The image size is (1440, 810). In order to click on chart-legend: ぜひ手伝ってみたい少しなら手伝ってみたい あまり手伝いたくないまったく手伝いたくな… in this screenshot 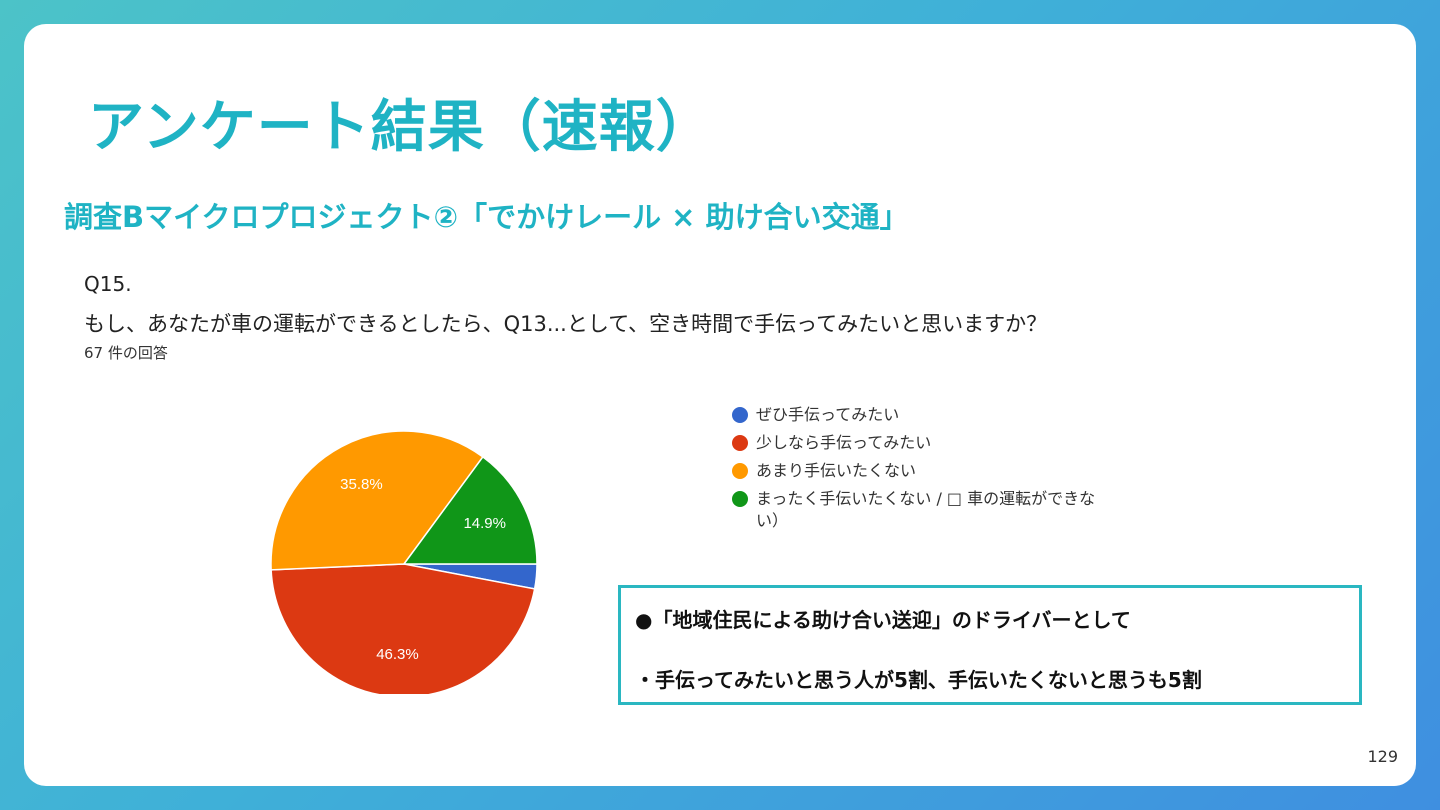, I will do `click(917, 471)`.